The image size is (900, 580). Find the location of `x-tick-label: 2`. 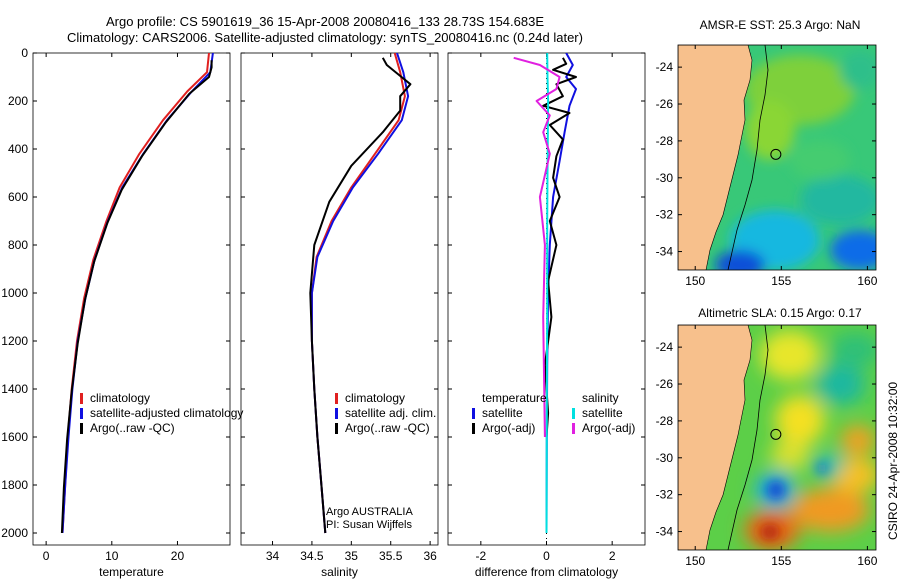

x-tick-label: 2 is located at coordinates (612, 556).